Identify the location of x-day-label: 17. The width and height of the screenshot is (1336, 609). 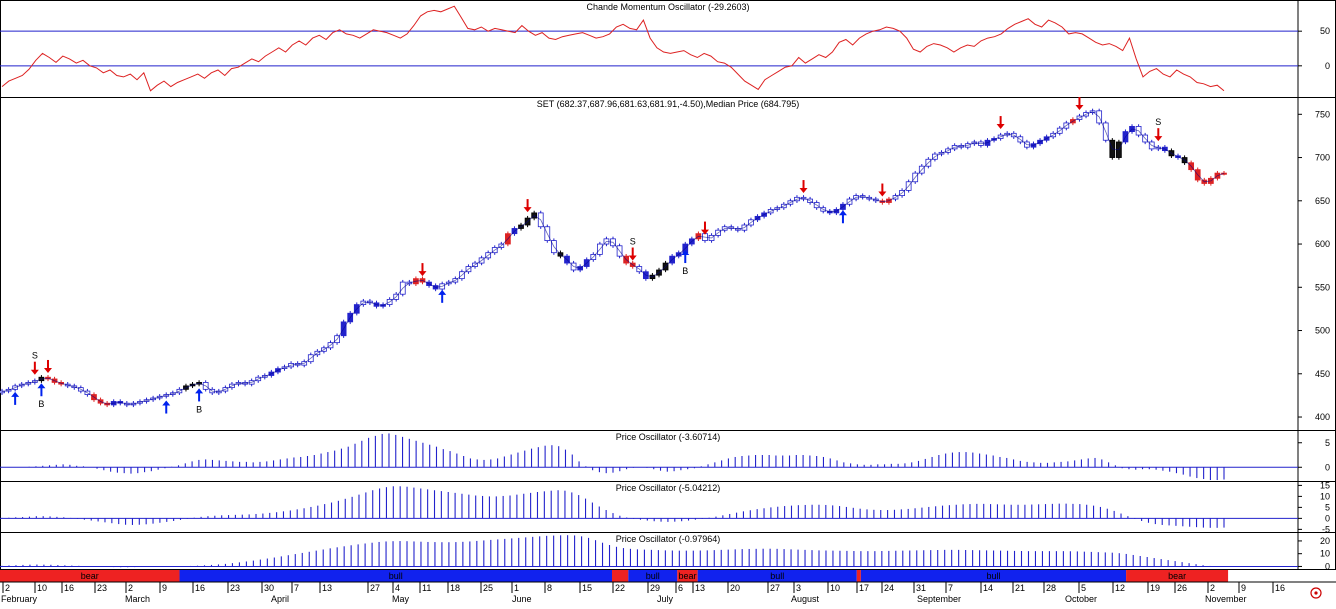
(864, 588).